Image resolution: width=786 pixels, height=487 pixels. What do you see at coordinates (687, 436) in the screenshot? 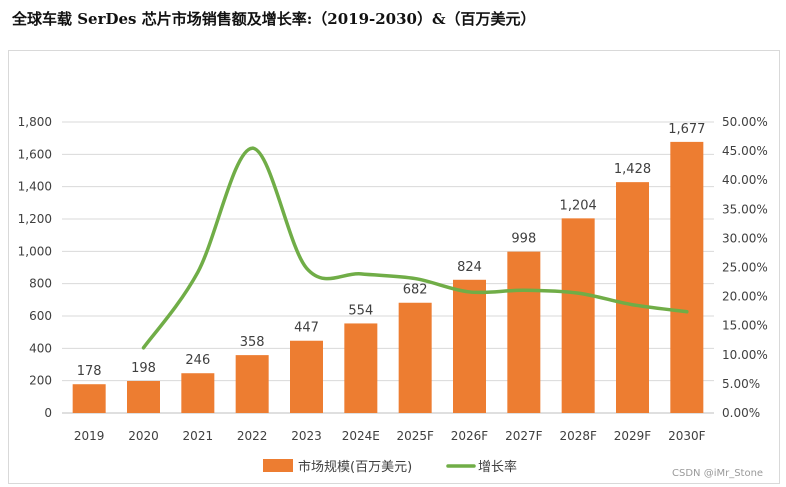
I see `x-tick-label: 2030F` at bounding box center [687, 436].